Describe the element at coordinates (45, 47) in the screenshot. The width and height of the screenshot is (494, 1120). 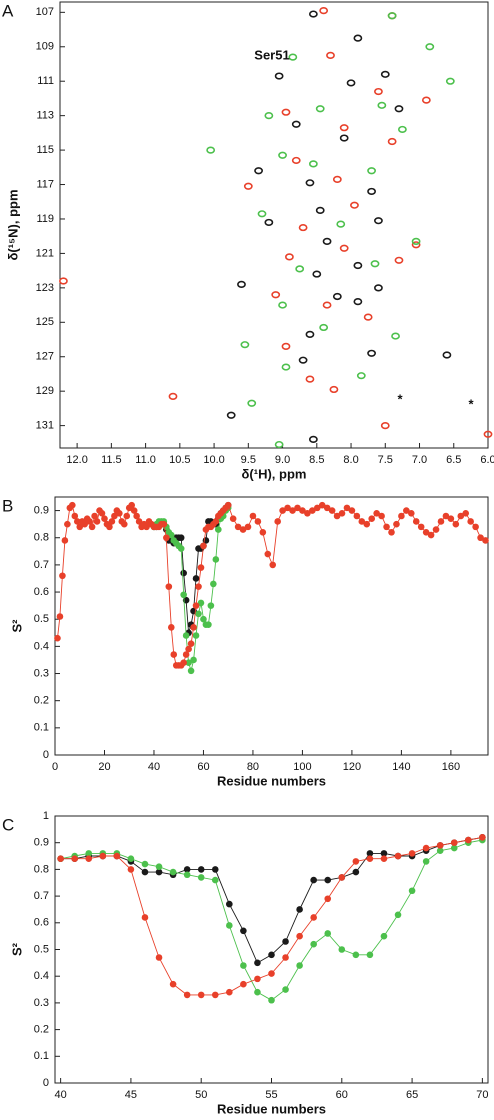
I see `y-tick-label: 109` at that location.